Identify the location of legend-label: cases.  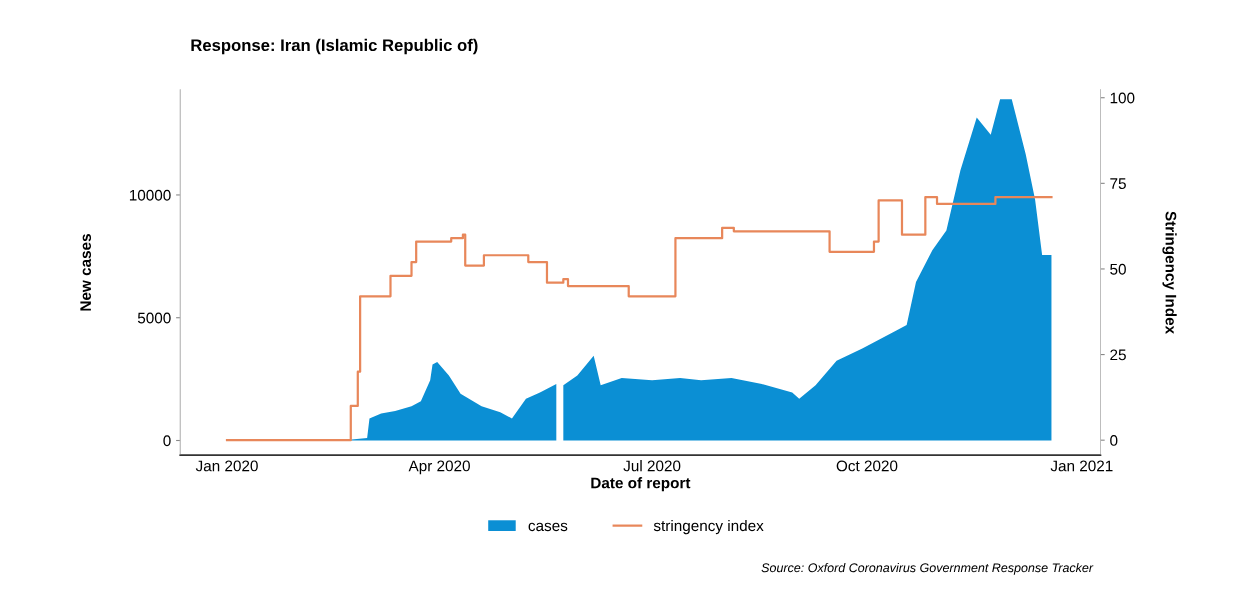
(548, 527).